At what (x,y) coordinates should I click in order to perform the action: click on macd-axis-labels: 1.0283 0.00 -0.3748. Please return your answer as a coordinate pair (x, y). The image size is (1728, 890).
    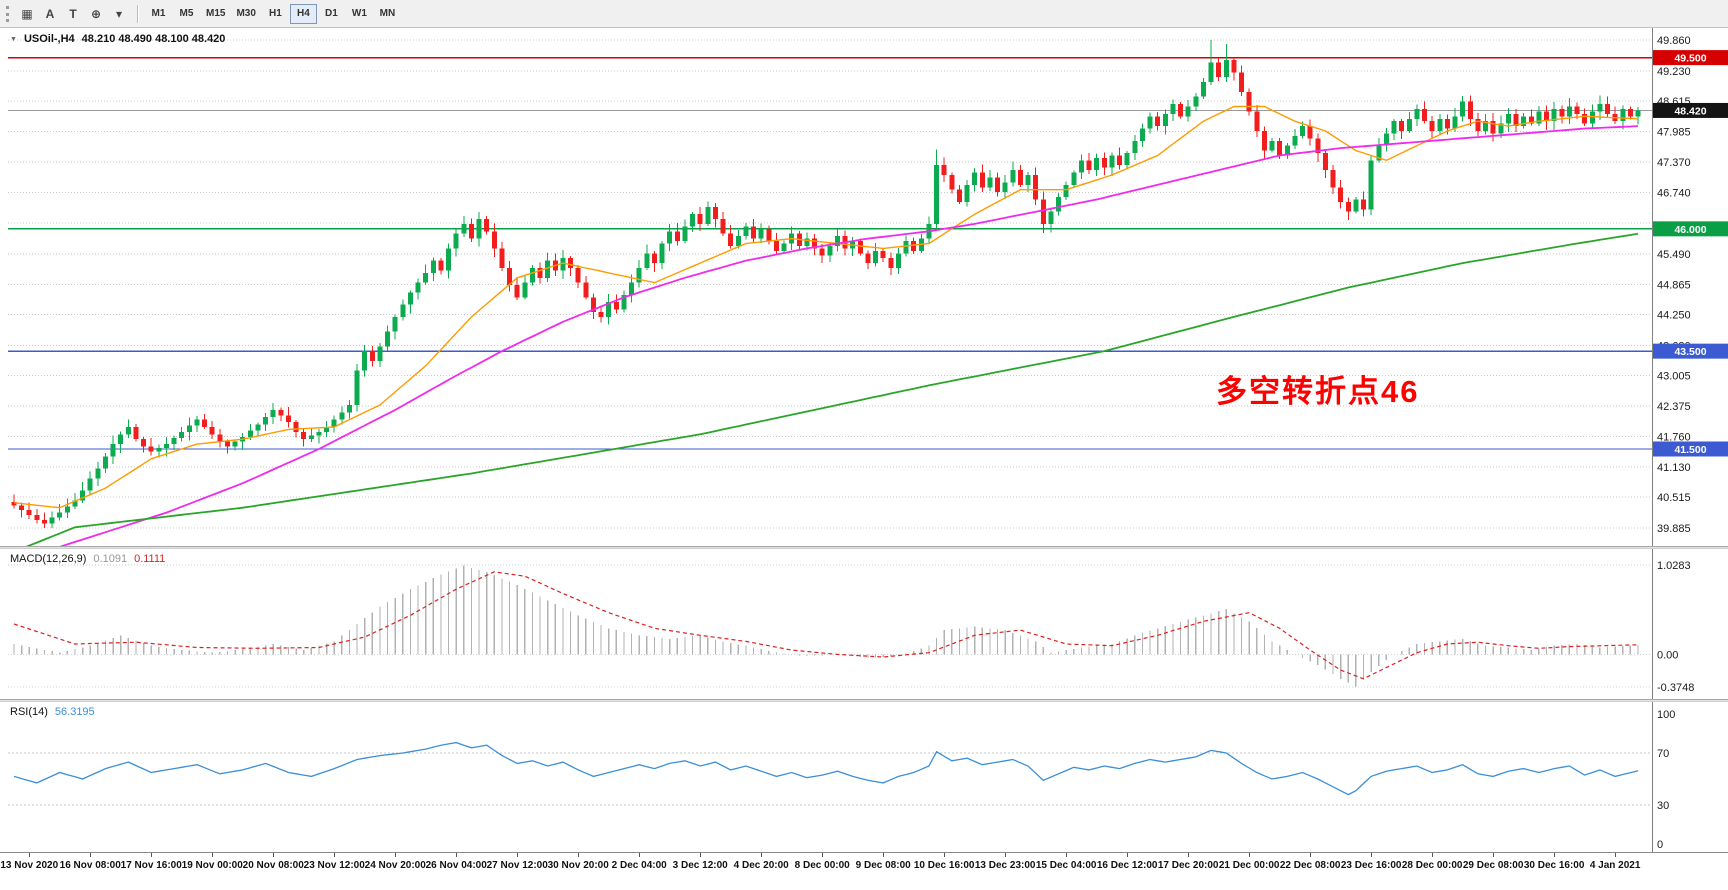
    Looking at the image, I should click on (1675, 627).